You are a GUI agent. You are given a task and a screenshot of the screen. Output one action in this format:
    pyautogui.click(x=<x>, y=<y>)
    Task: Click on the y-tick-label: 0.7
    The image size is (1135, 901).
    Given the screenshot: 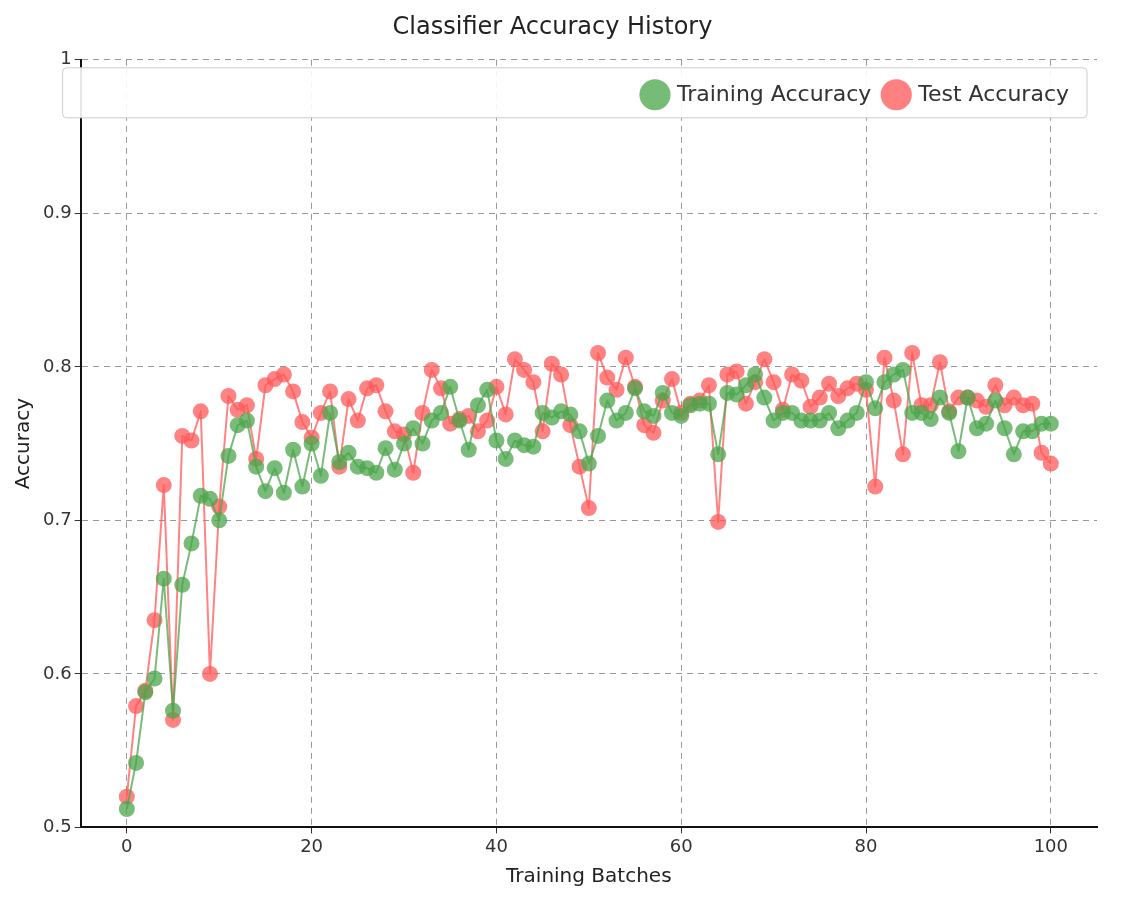 What is the action you would take?
    pyautogui.click(x=57, y=519)
    